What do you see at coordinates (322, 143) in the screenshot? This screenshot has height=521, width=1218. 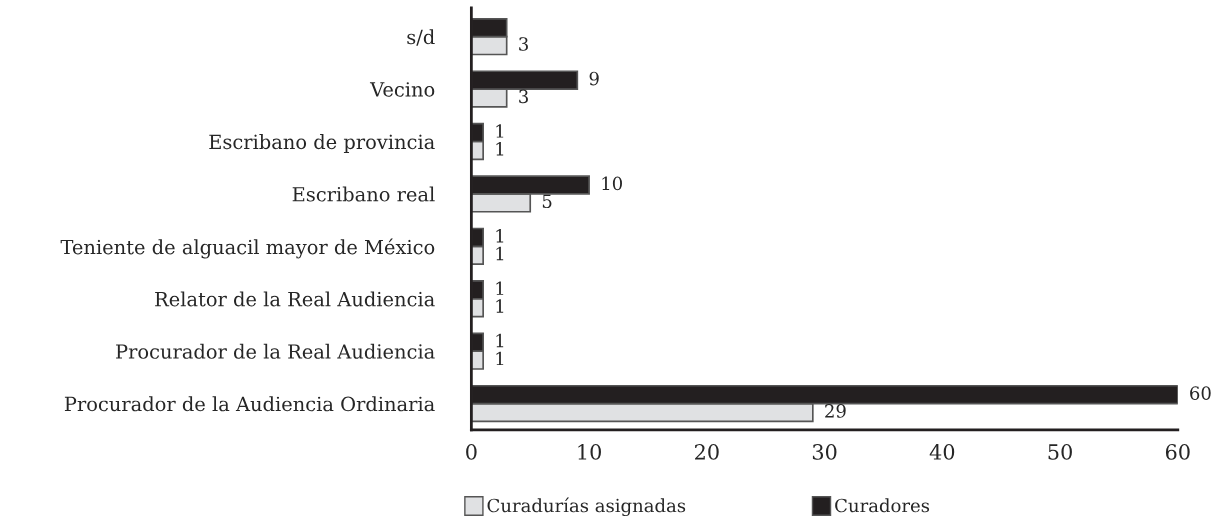 I see `y-tick-label: Escribano de provincia` at bounding box center [322, 143].